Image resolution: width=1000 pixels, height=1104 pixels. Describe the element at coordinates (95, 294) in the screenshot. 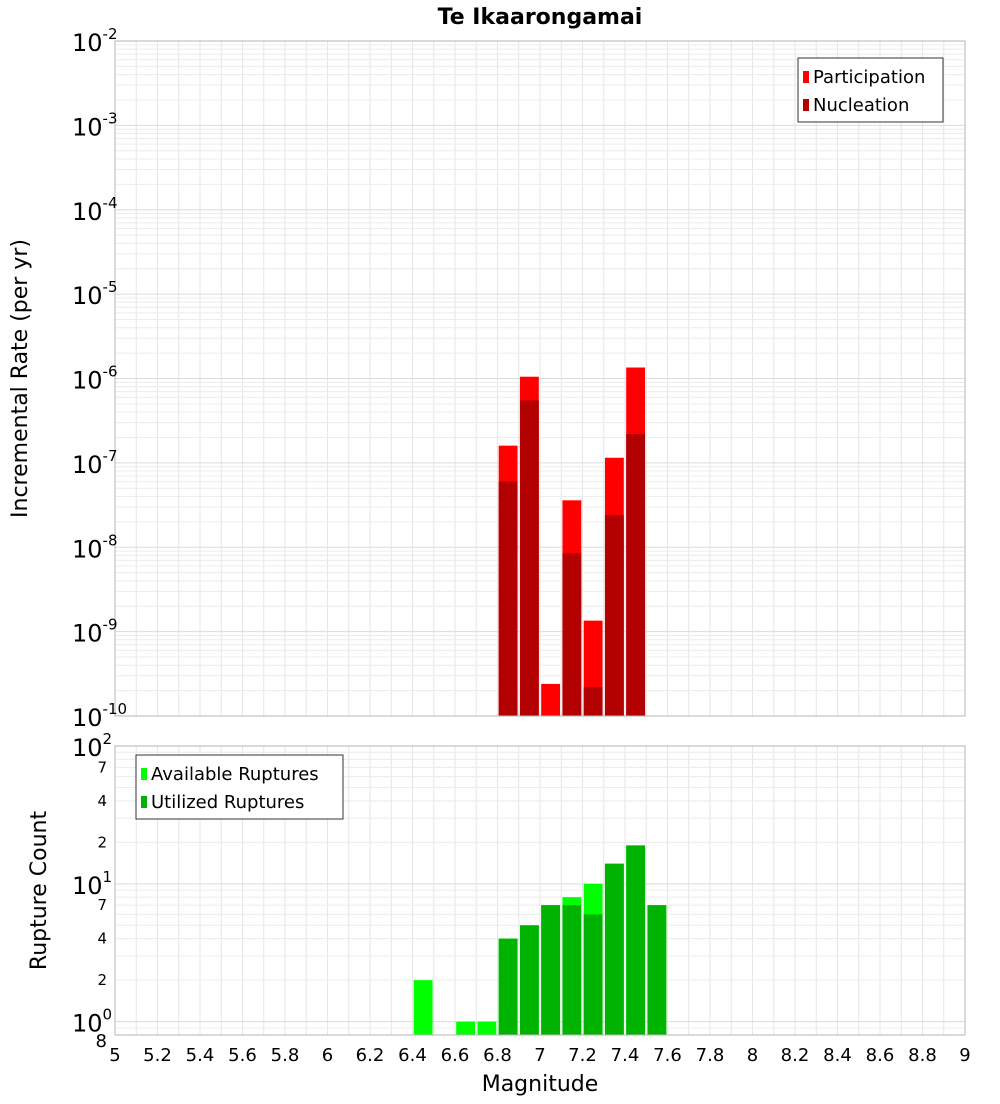

I see `y-tick-label: 10⁻⁵` at that location.